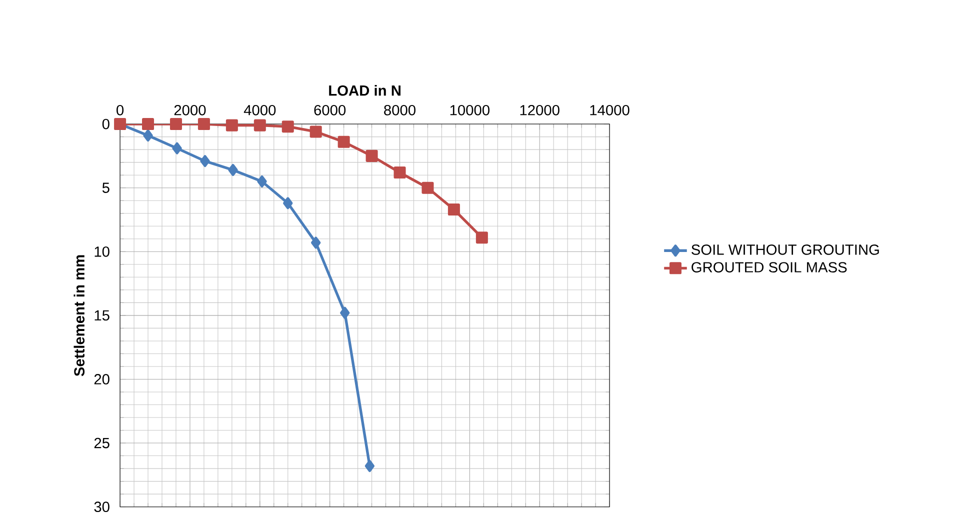 This screenshot has width=955, height=528. What do you see at coordinates (470, 110) in the screenshot?
I see `x-tick-label: 10000` at bounding box center [470, 110].